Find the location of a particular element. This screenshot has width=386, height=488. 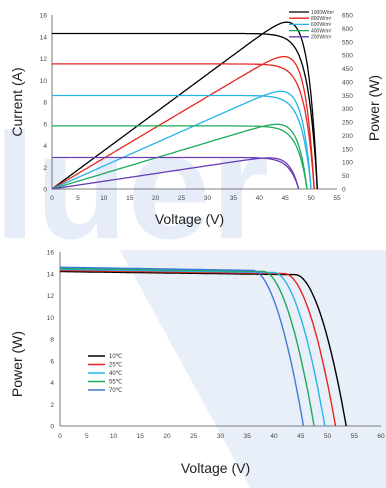

y2-tick-label: 500 is located at coordinates (347, 56).